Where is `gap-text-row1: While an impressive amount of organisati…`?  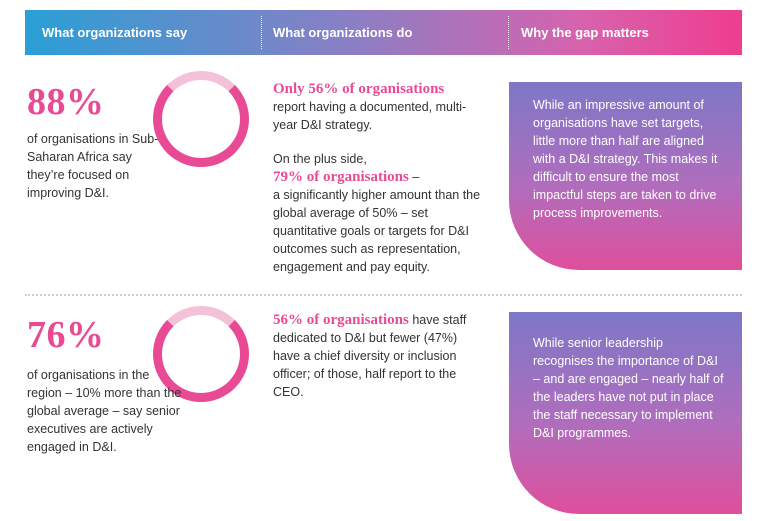
gap-text-row1: While an impressive amount of organisati… is located at coordinates (625, 159).